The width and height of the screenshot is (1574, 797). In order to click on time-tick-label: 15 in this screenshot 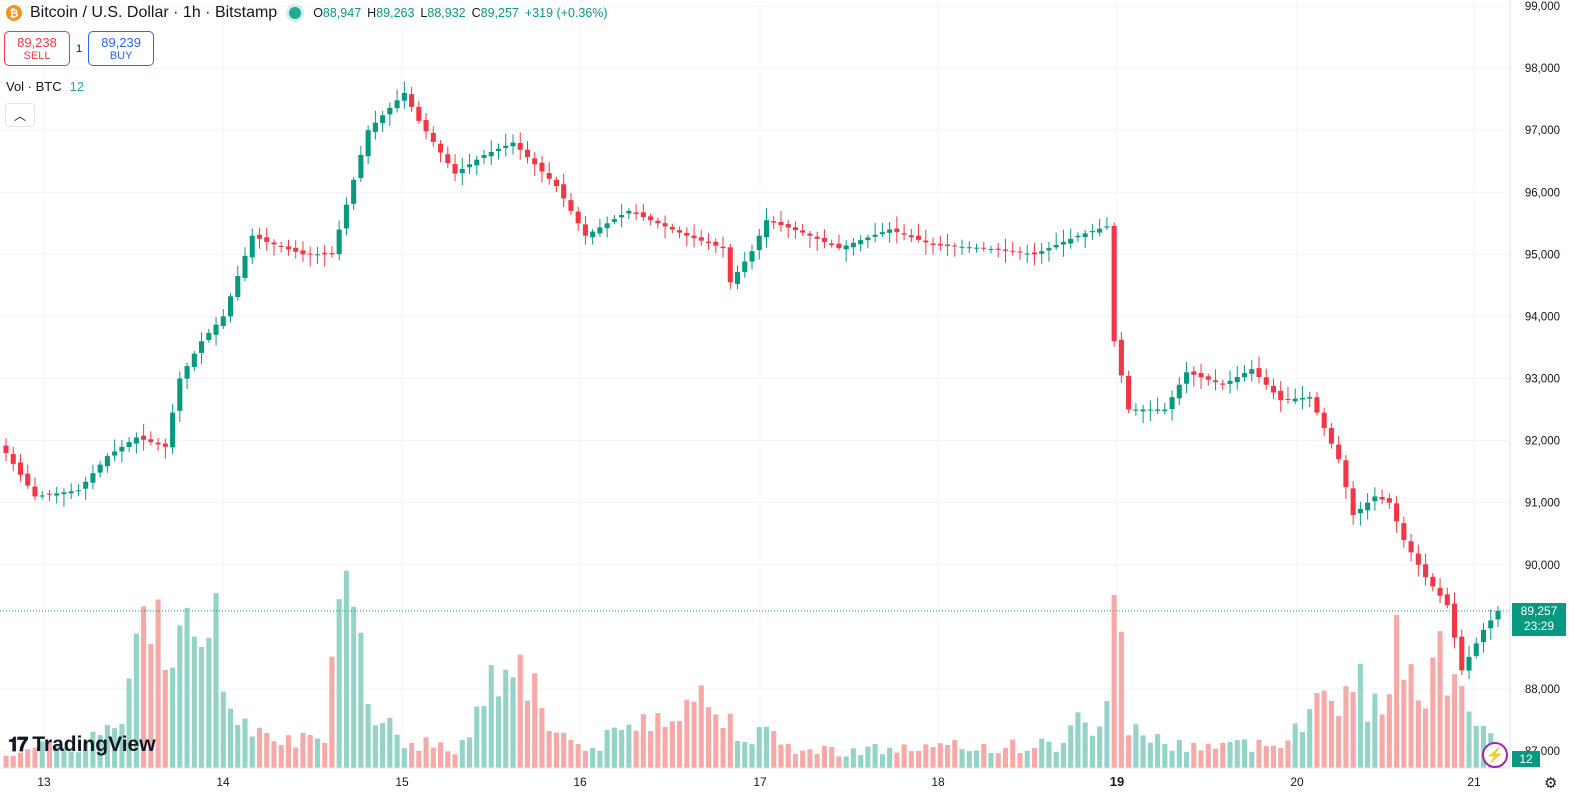, I will do `click(402, 782)`.